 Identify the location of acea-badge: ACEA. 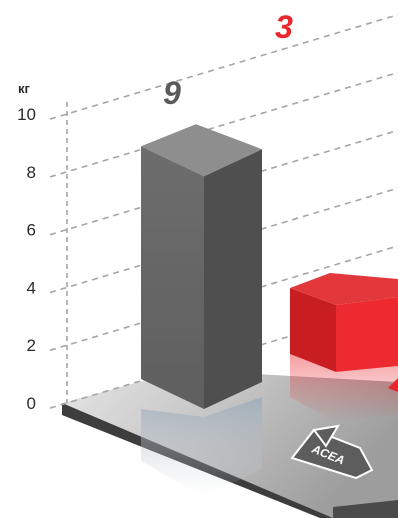
(332, 452).